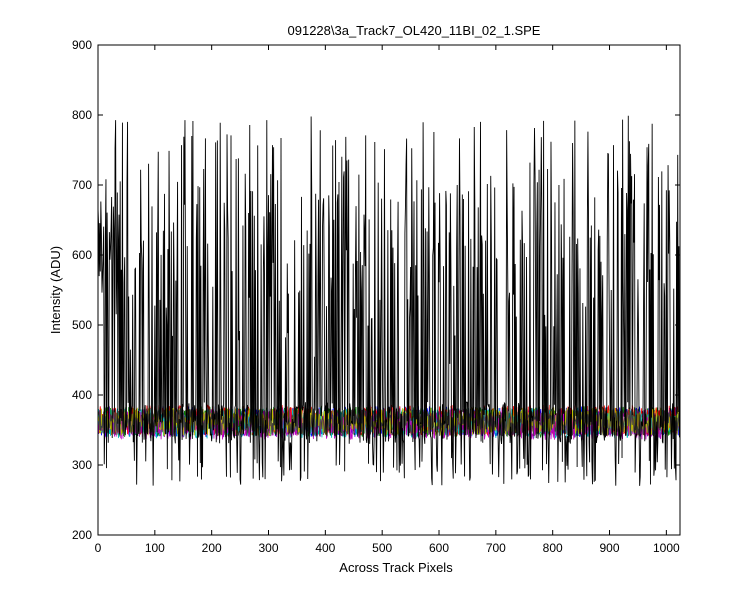  What do you see at coordinates (382, 548) in the screenshot?
I see `x-tick-label: 500` at bounding box center [382, 548].